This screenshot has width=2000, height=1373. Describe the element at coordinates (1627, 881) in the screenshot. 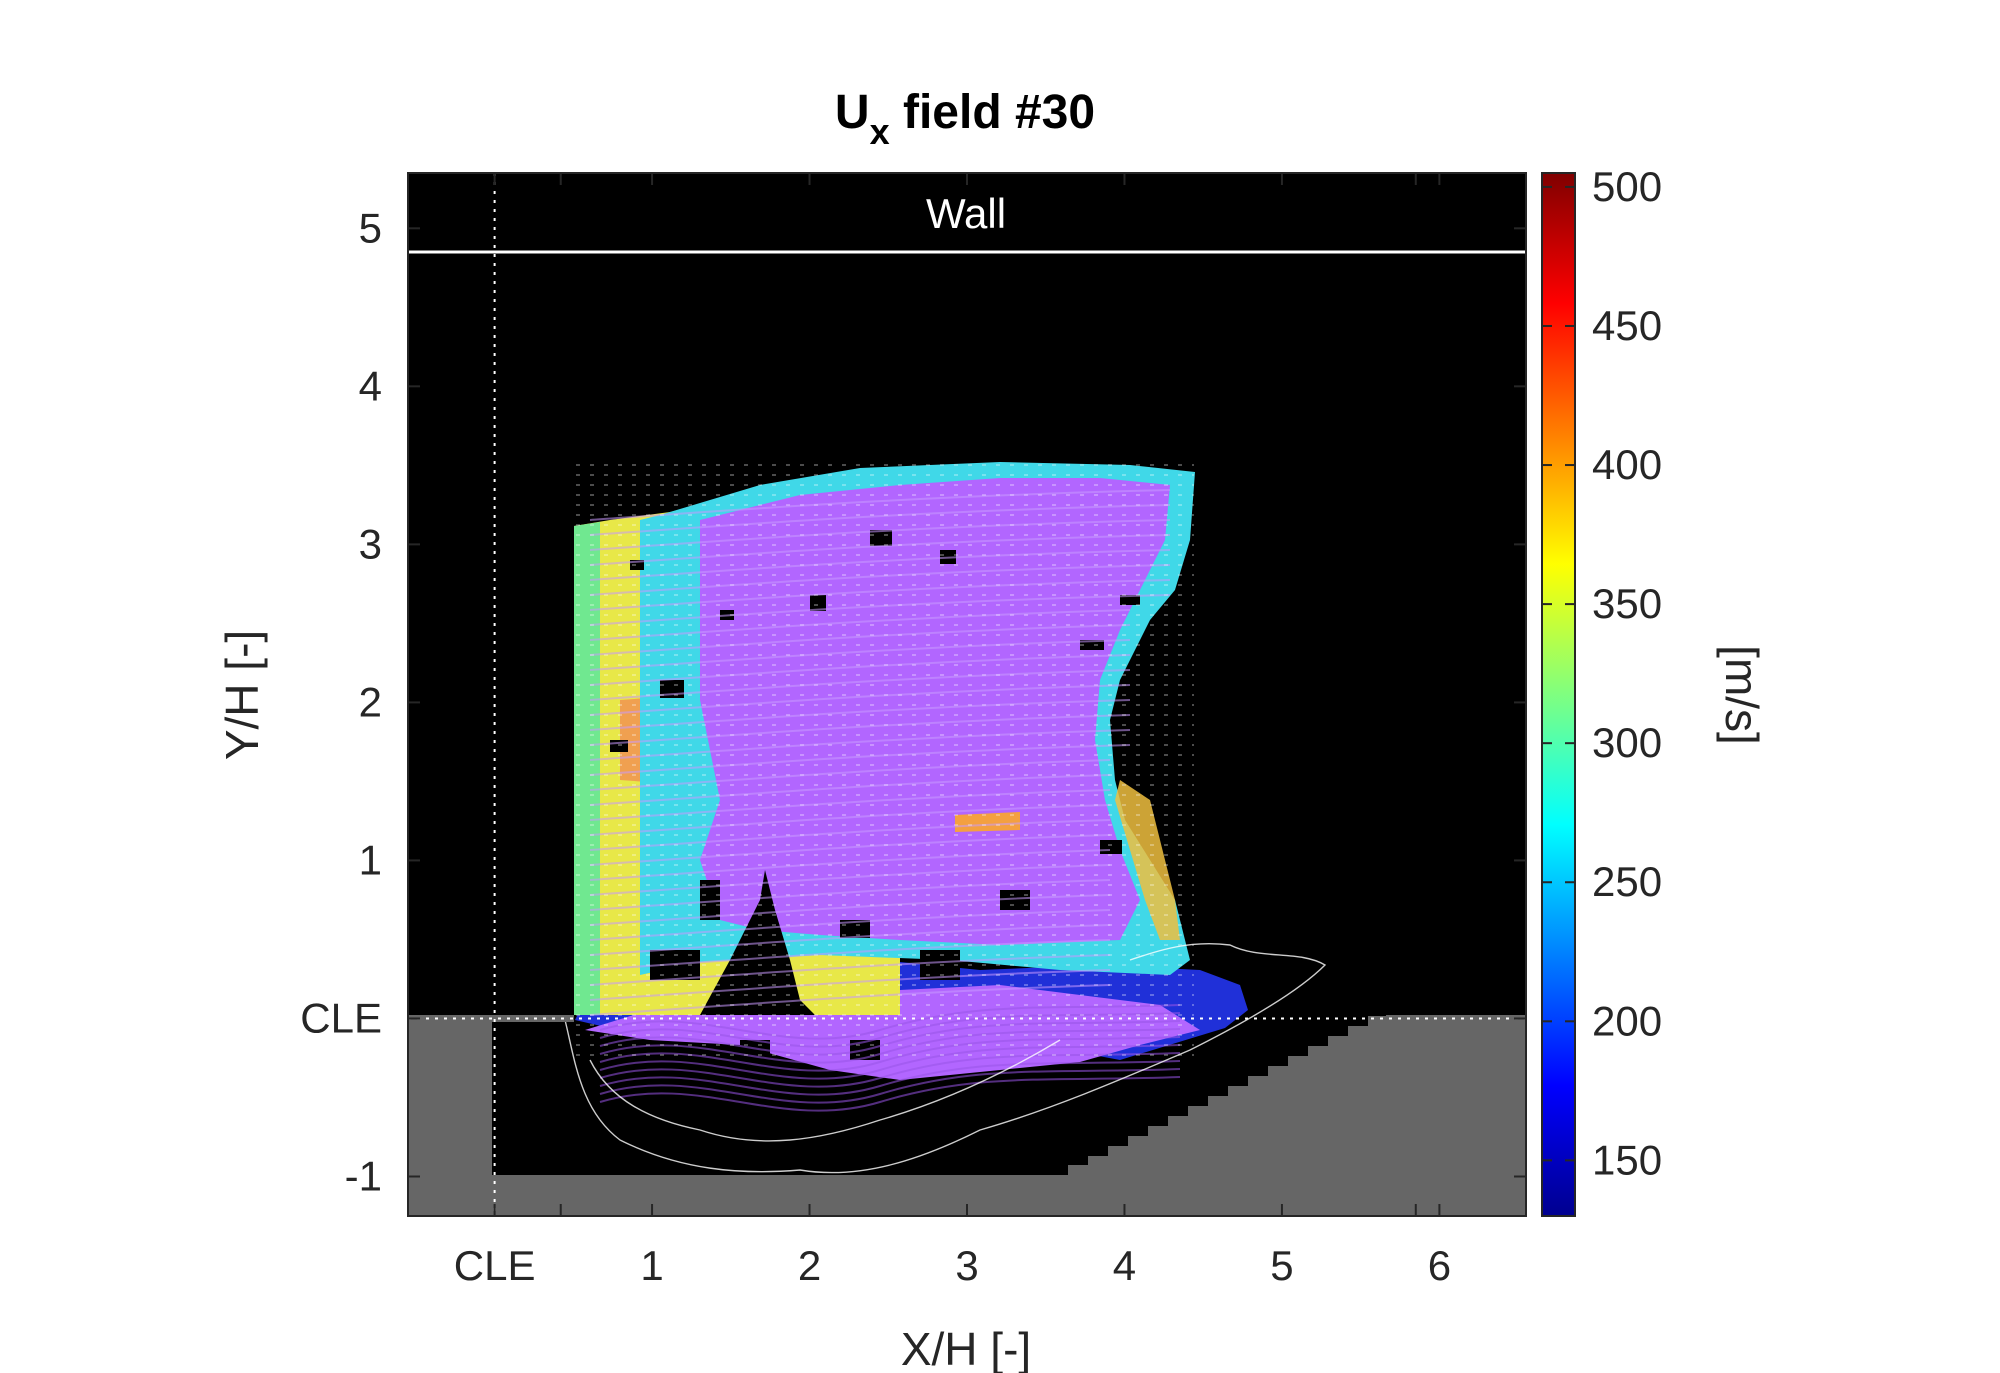

I see `colorbar-tick-label: 250` at that location.